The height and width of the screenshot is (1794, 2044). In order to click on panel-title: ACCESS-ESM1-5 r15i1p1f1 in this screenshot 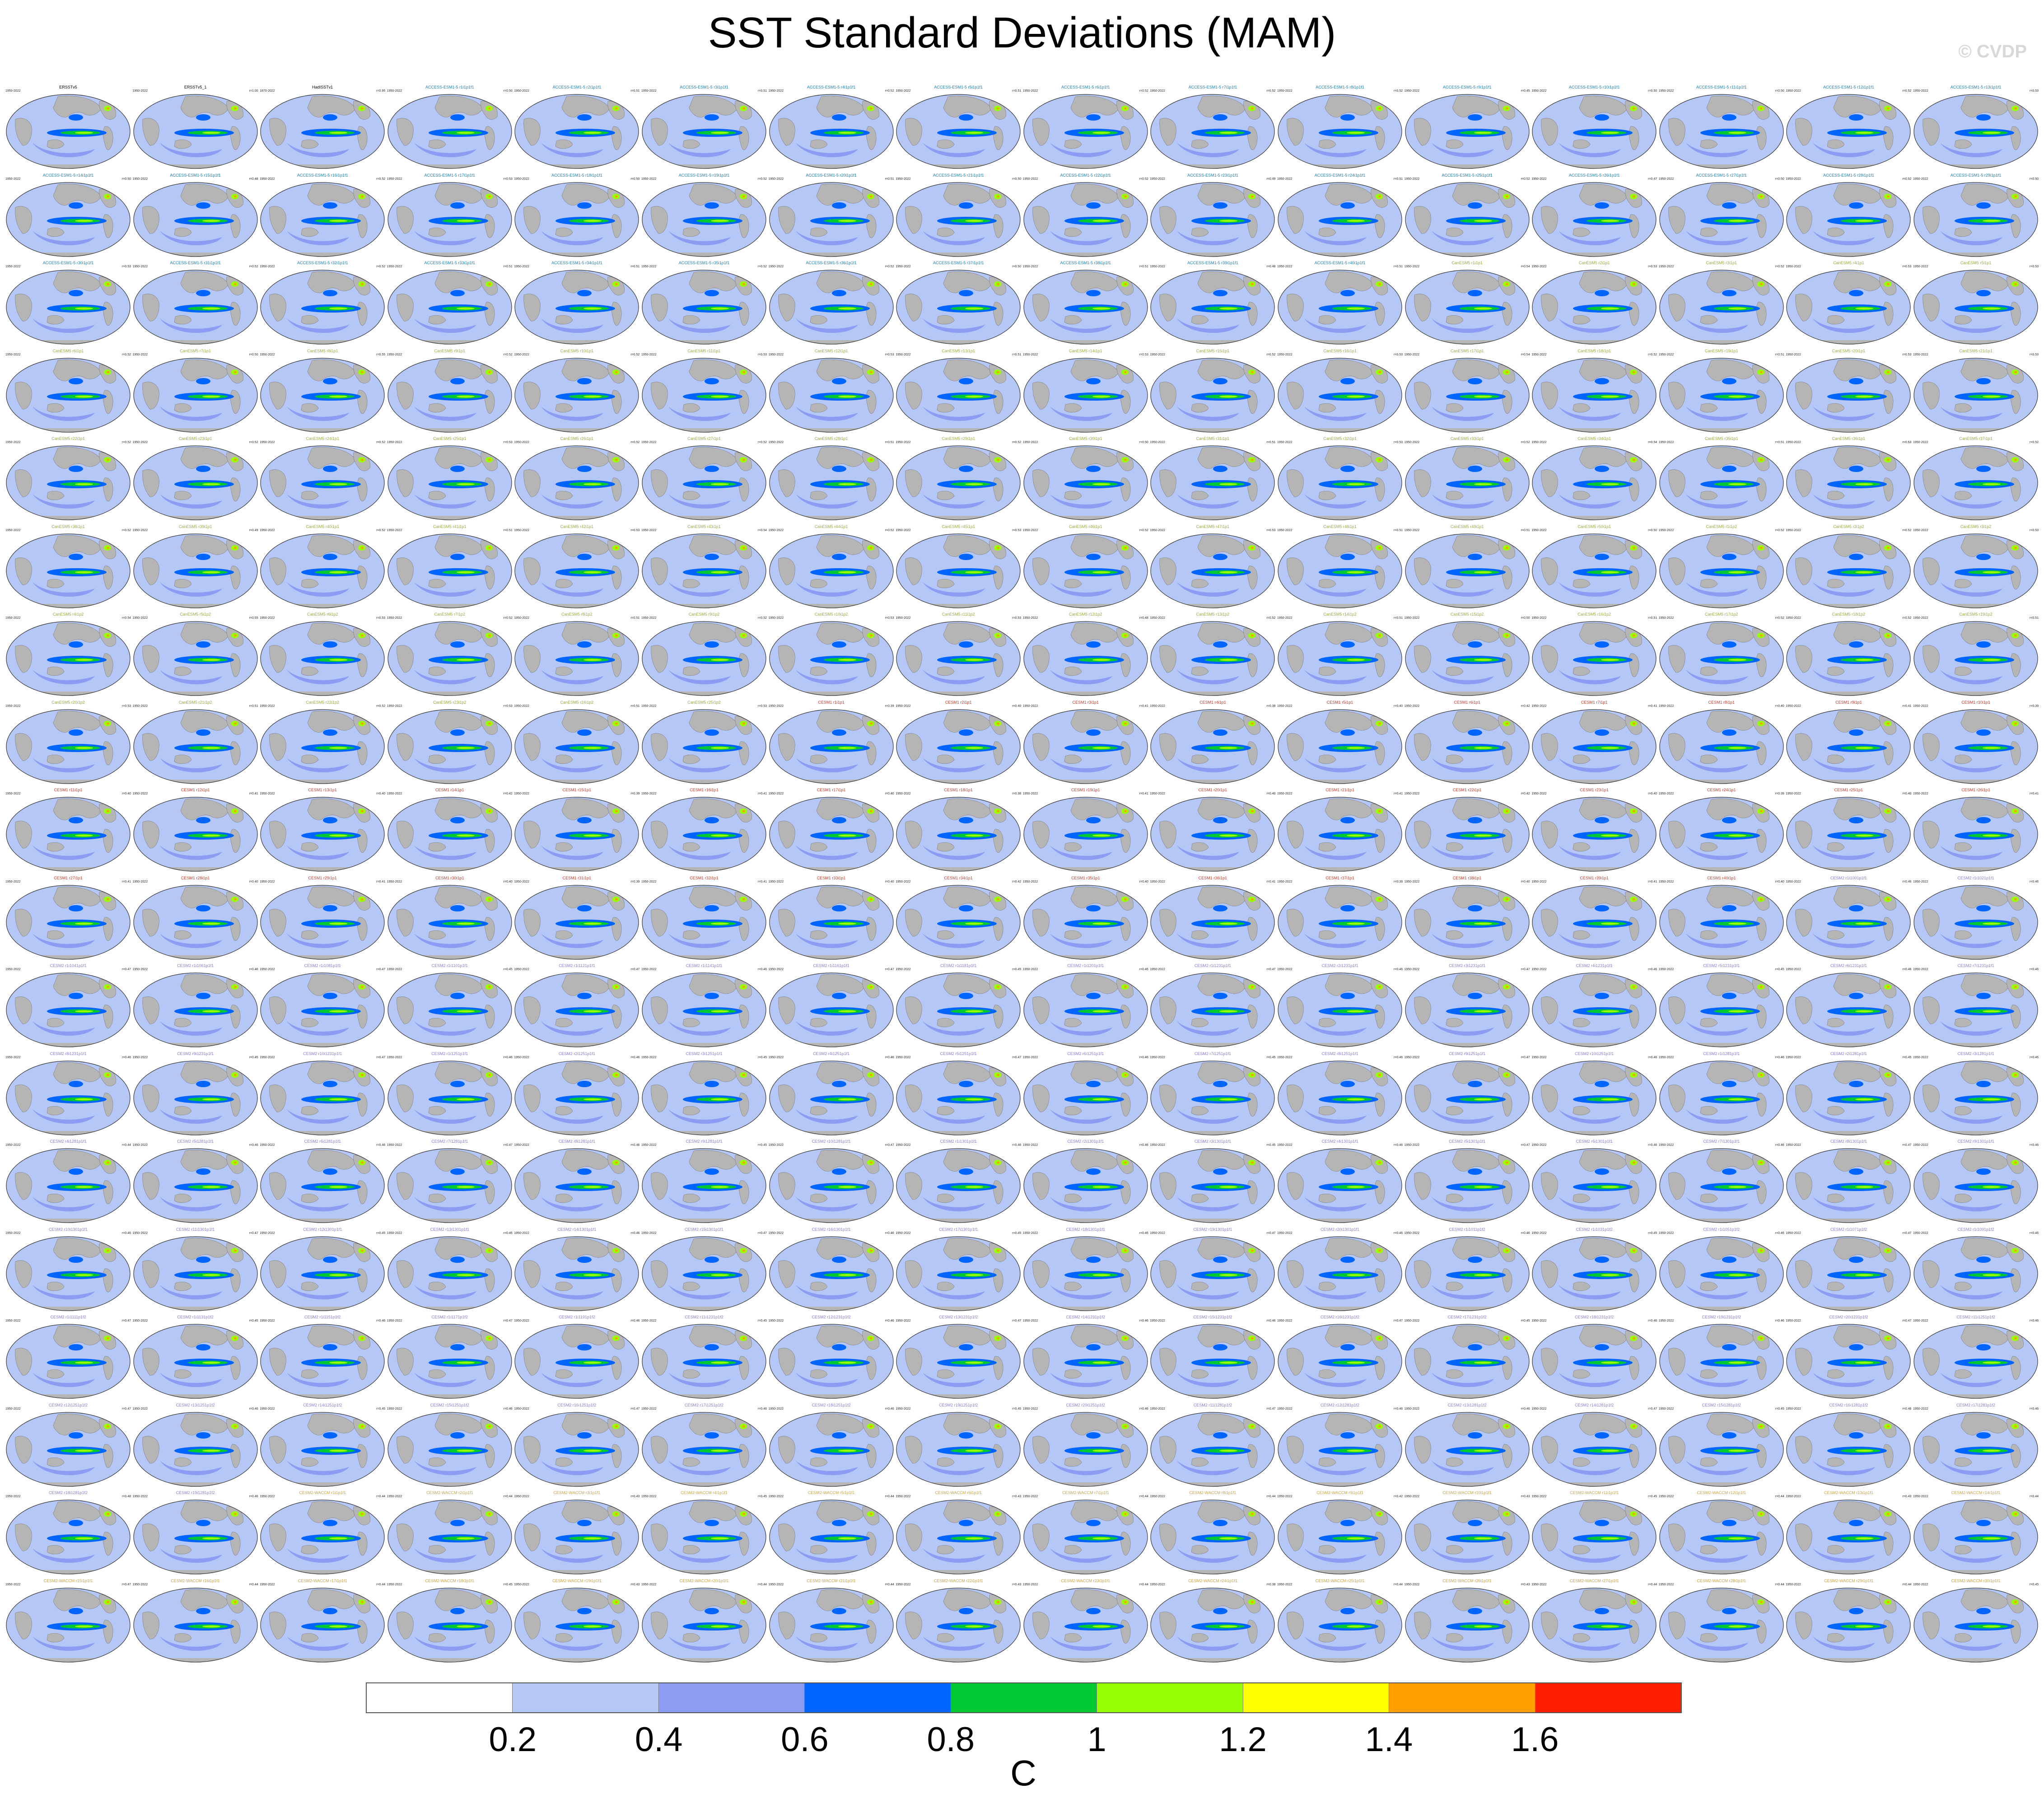, I will do `click(195, 175)`.